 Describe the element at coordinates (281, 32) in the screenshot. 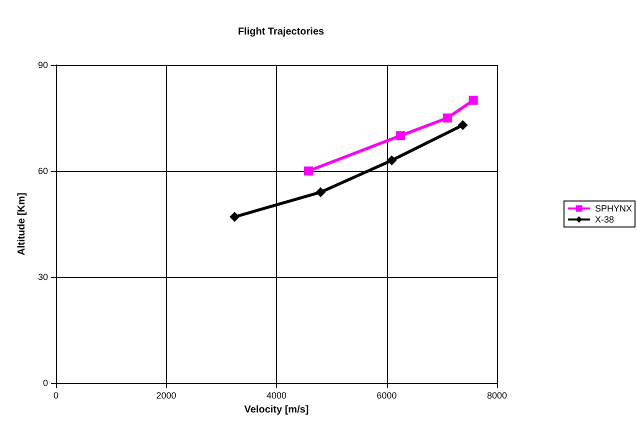

I see `chart-title: Flight Trajectories` at that location.